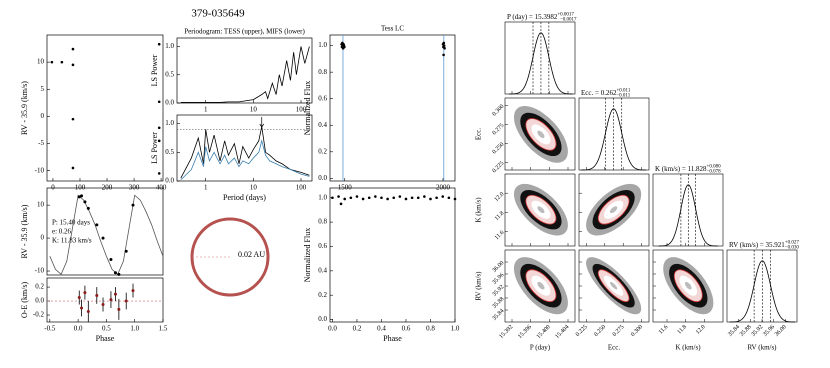 The height and width of the screenshot is (368, 830). I want to click on x-tick-label: 15.400, so click(544, 332).